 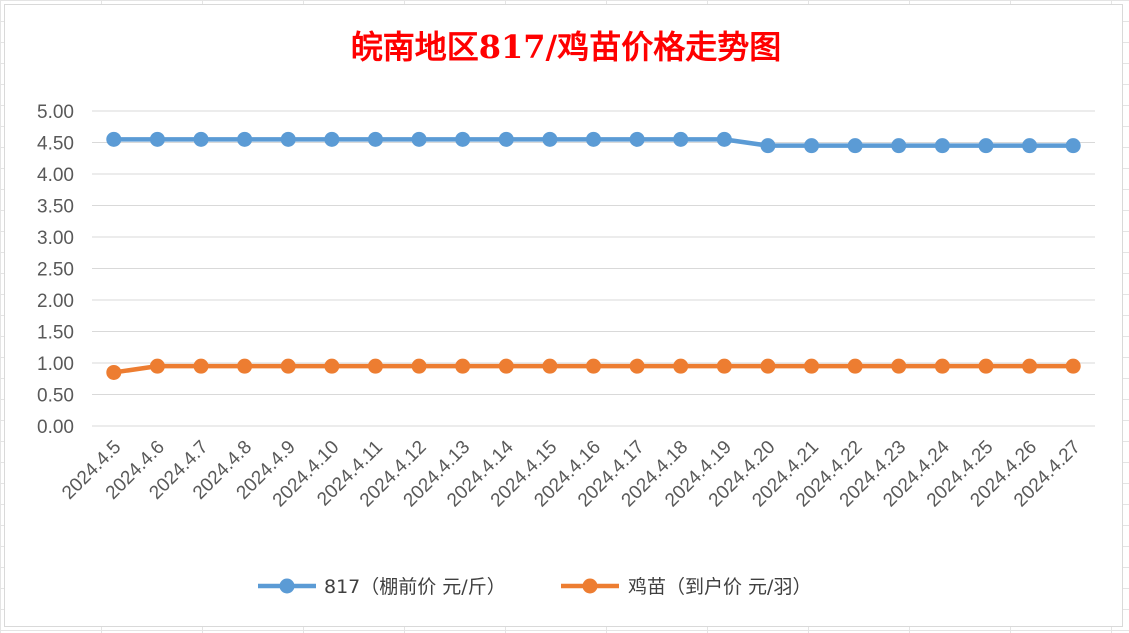 I want to click on y-tick-label: 2.50, so click(x=55, y=270).